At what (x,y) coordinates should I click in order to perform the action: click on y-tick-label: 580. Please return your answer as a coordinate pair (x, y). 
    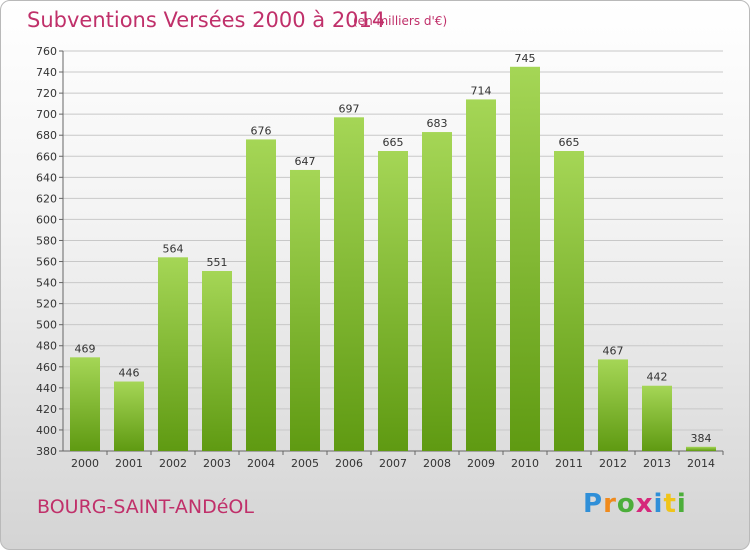
    Looking at the image, I should click on (46, 240).